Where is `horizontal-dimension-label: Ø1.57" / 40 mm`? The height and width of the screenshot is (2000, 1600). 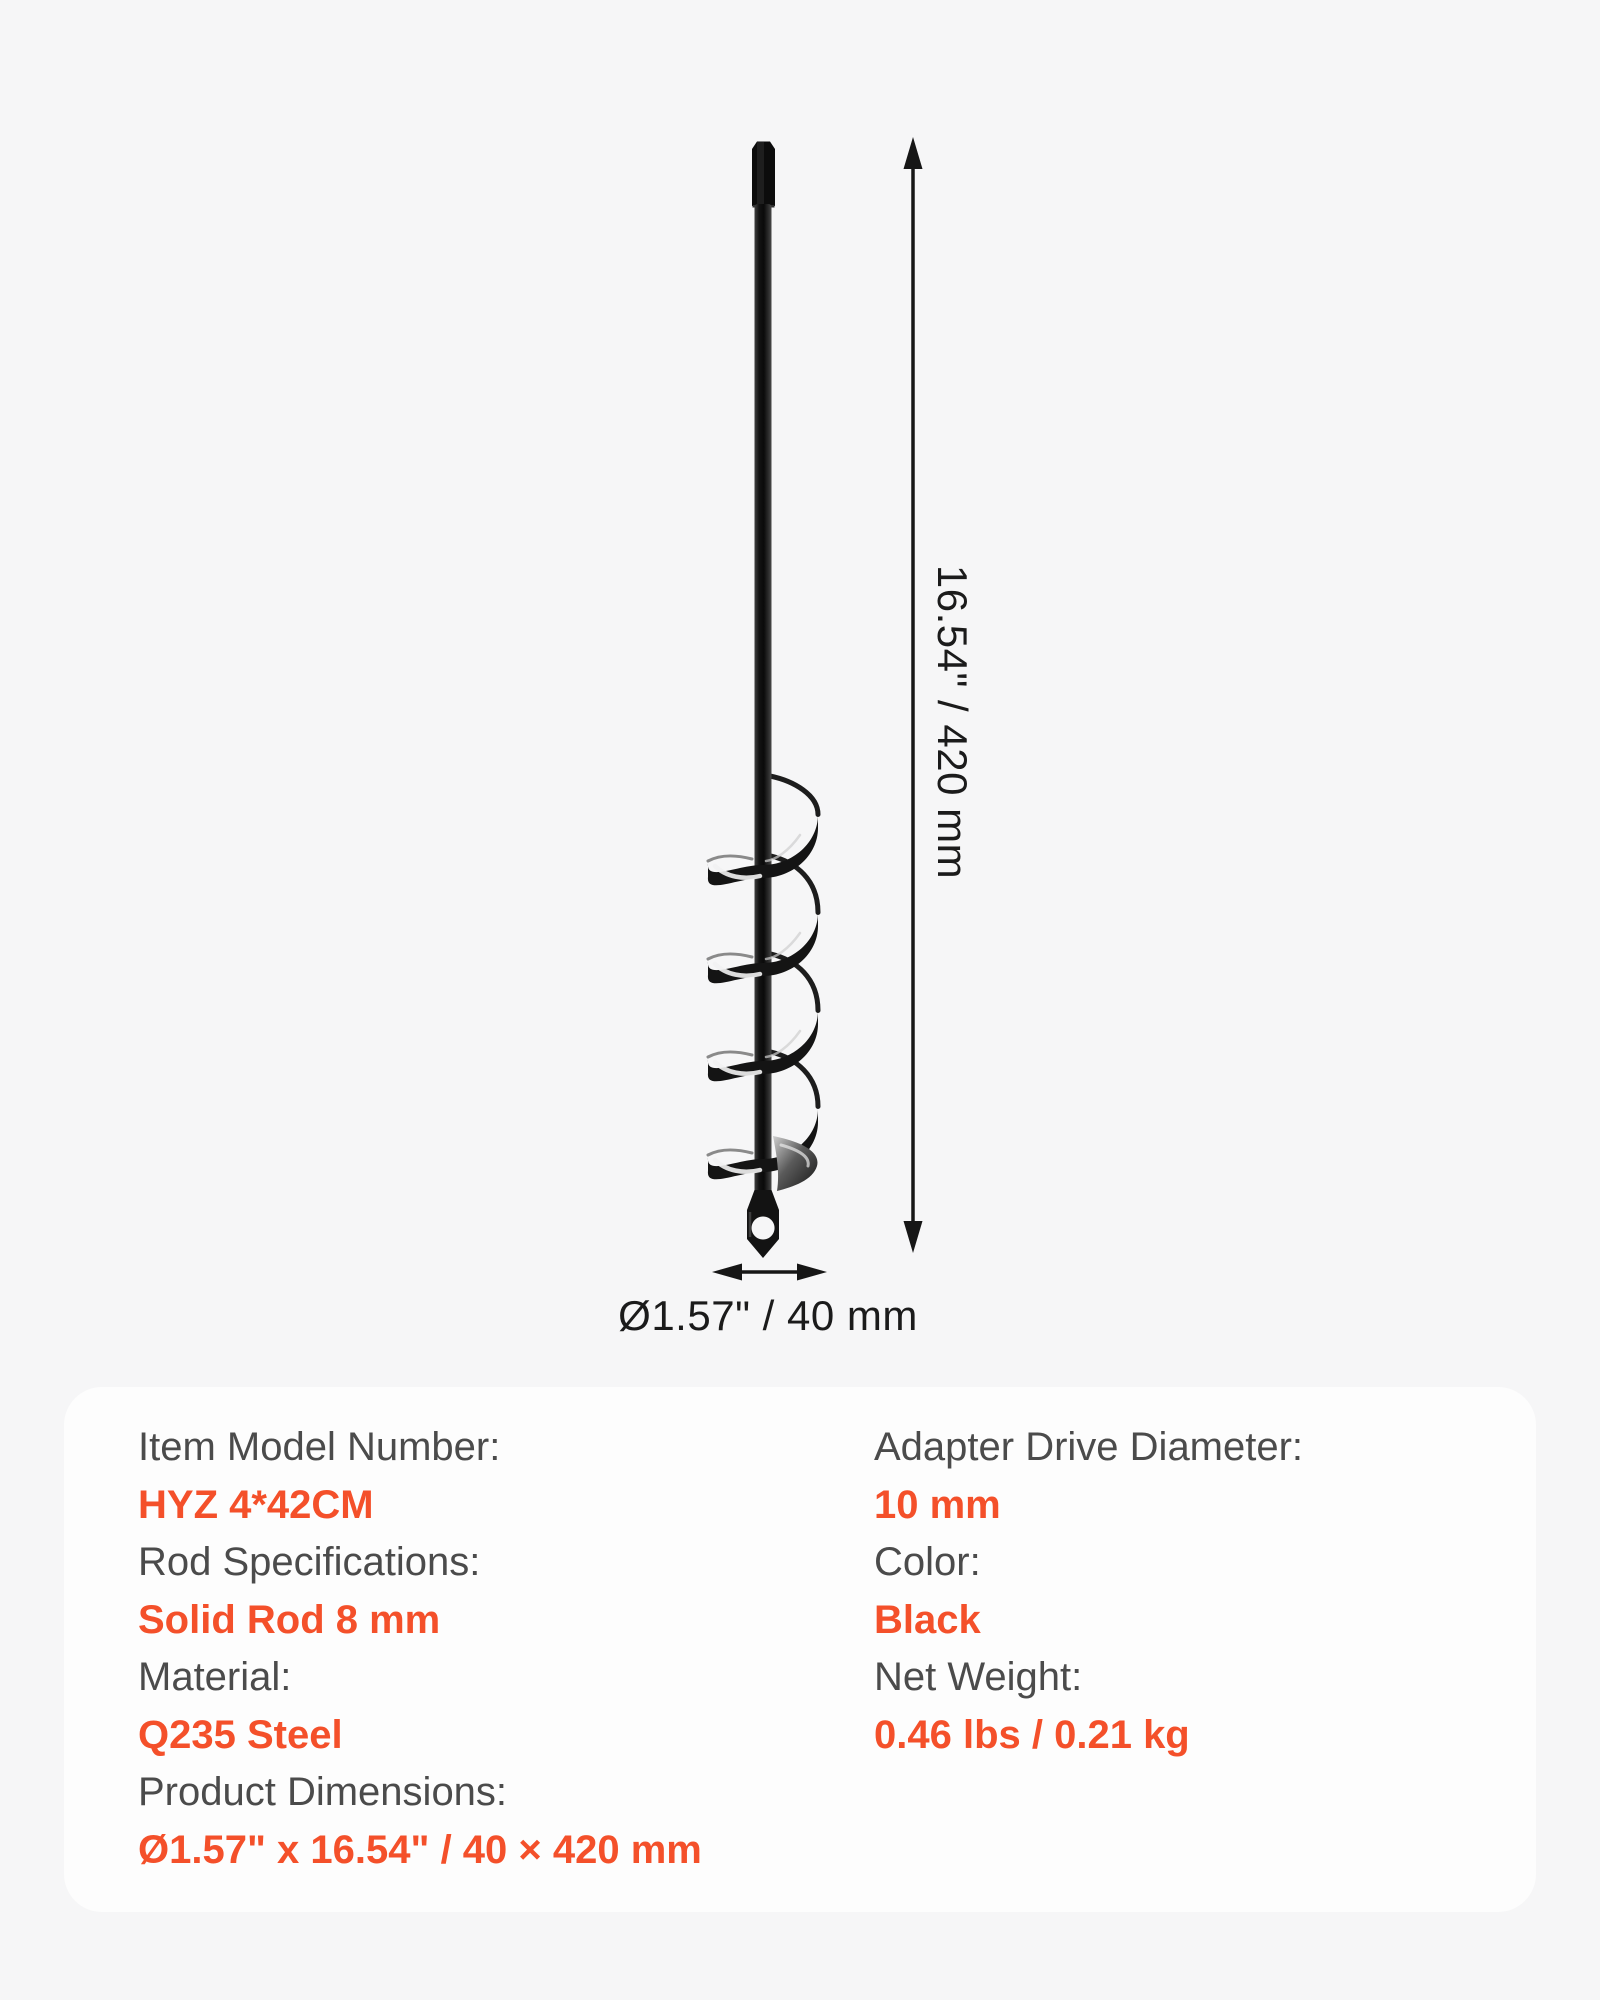 horizontal-dimension-label: Ø1.57" / 40 mm is located at coordinates (768, 1315).